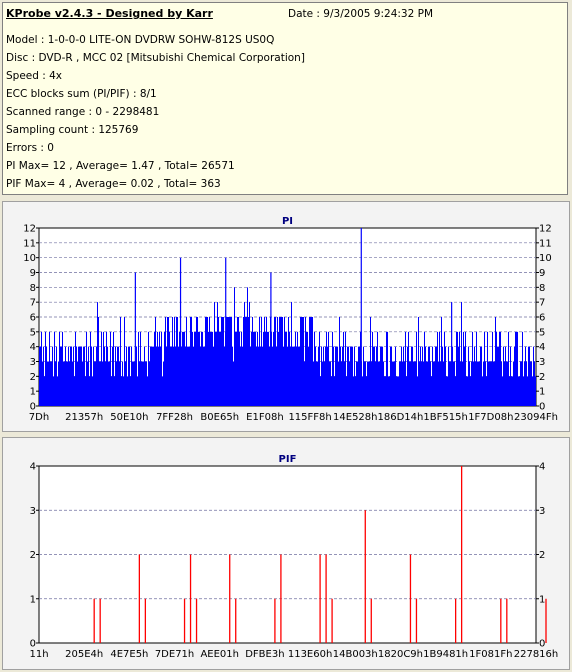 This screenshot has width=572, height=672. Describe the element at coordinates (129, 417) in the screenshot. I see `x-tick-label: 50E10h` at that location.